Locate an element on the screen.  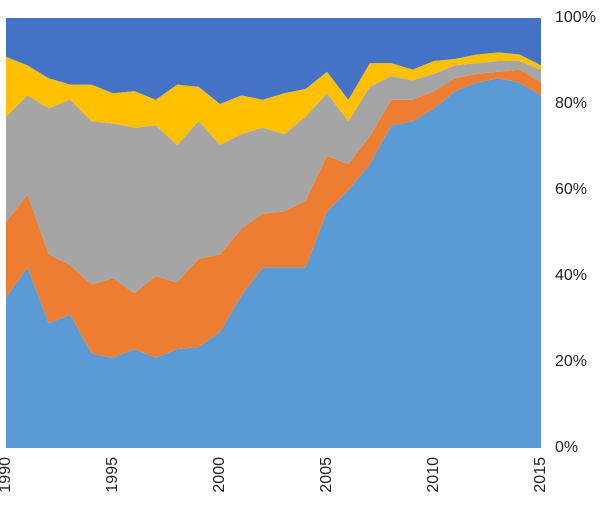
x-tick-label: 2010 is located at coordinates (433, 475).